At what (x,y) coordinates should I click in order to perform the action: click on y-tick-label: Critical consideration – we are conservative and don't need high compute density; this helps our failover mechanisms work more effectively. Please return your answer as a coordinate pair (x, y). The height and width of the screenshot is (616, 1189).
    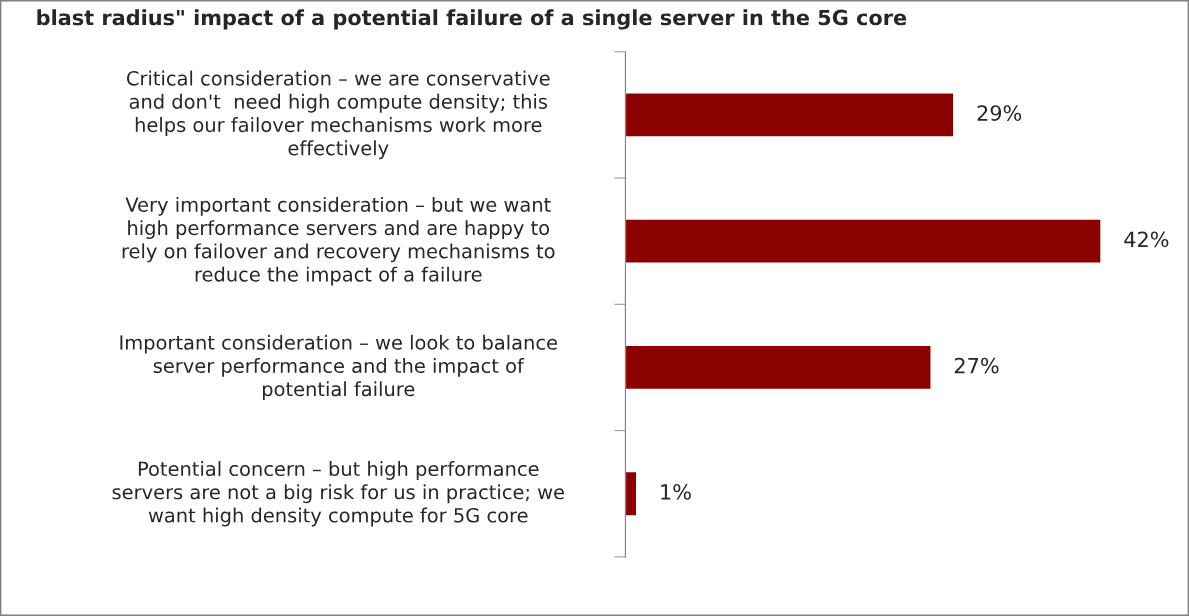
    Looking at the image, I should click on (338, 115).